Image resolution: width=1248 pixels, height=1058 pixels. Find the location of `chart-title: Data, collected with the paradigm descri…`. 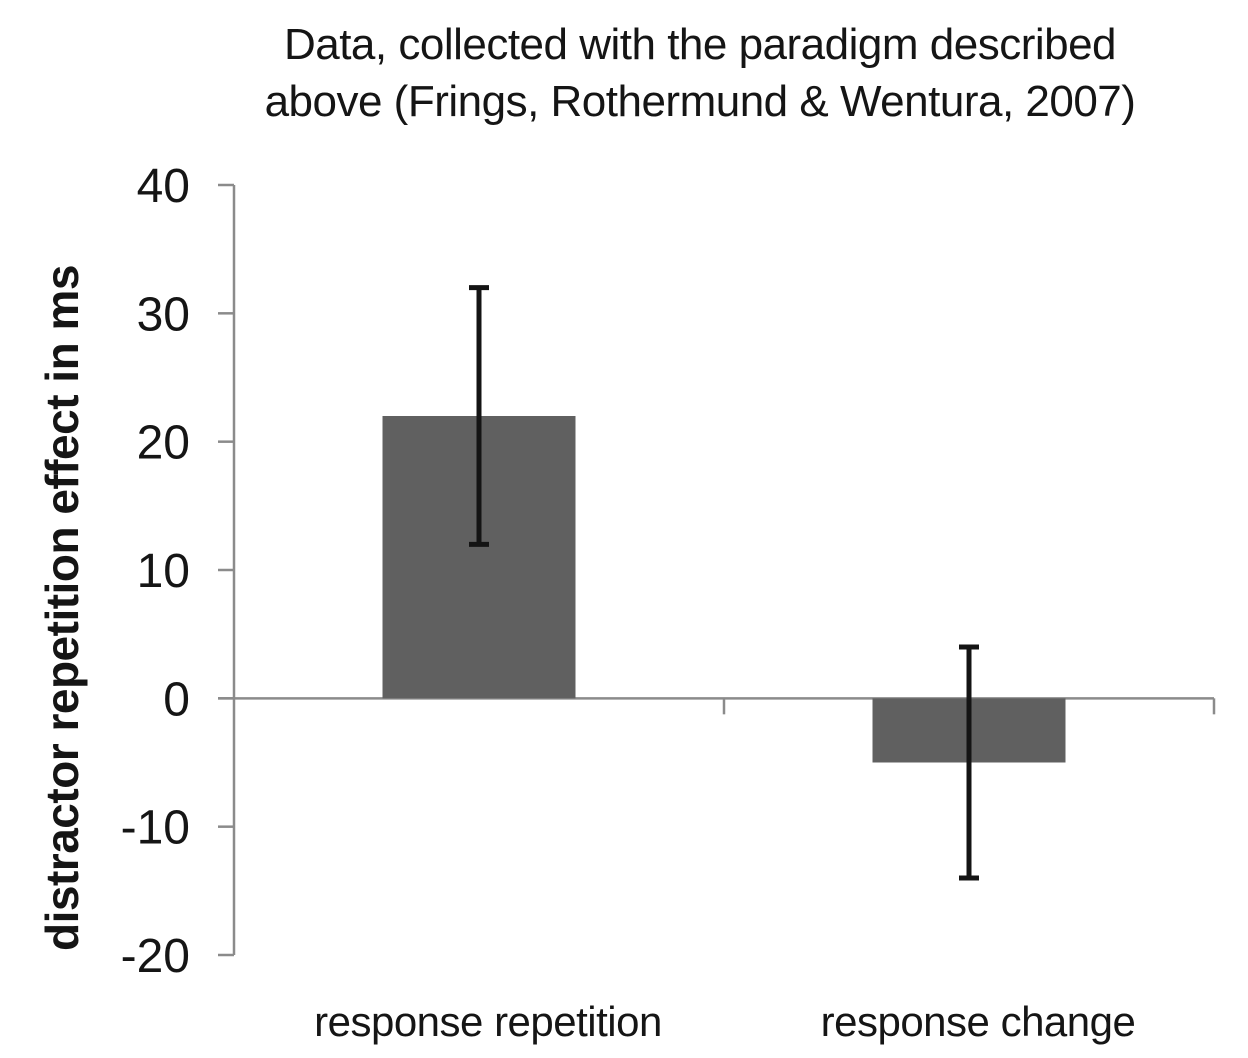

chart-title: Data, collected with the paradigm descri… is located at coordinates (700, 73).